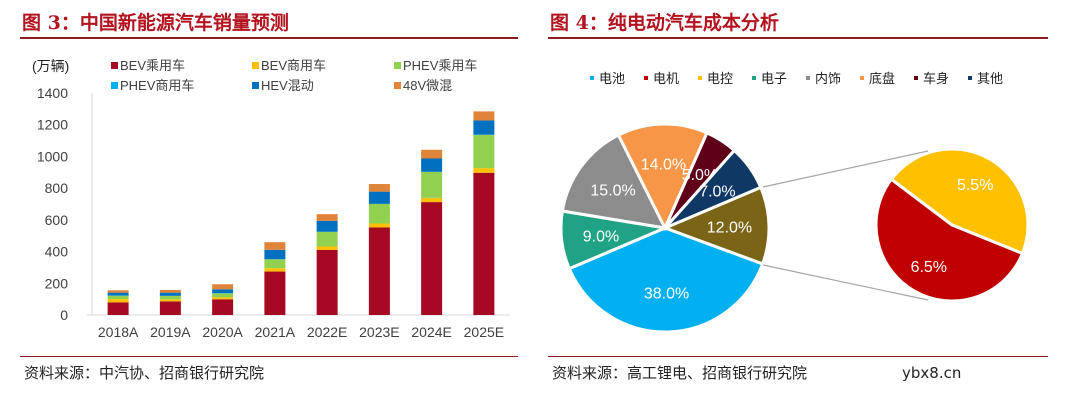  I want to click on legend-label: 底盘, so click(882, 78).